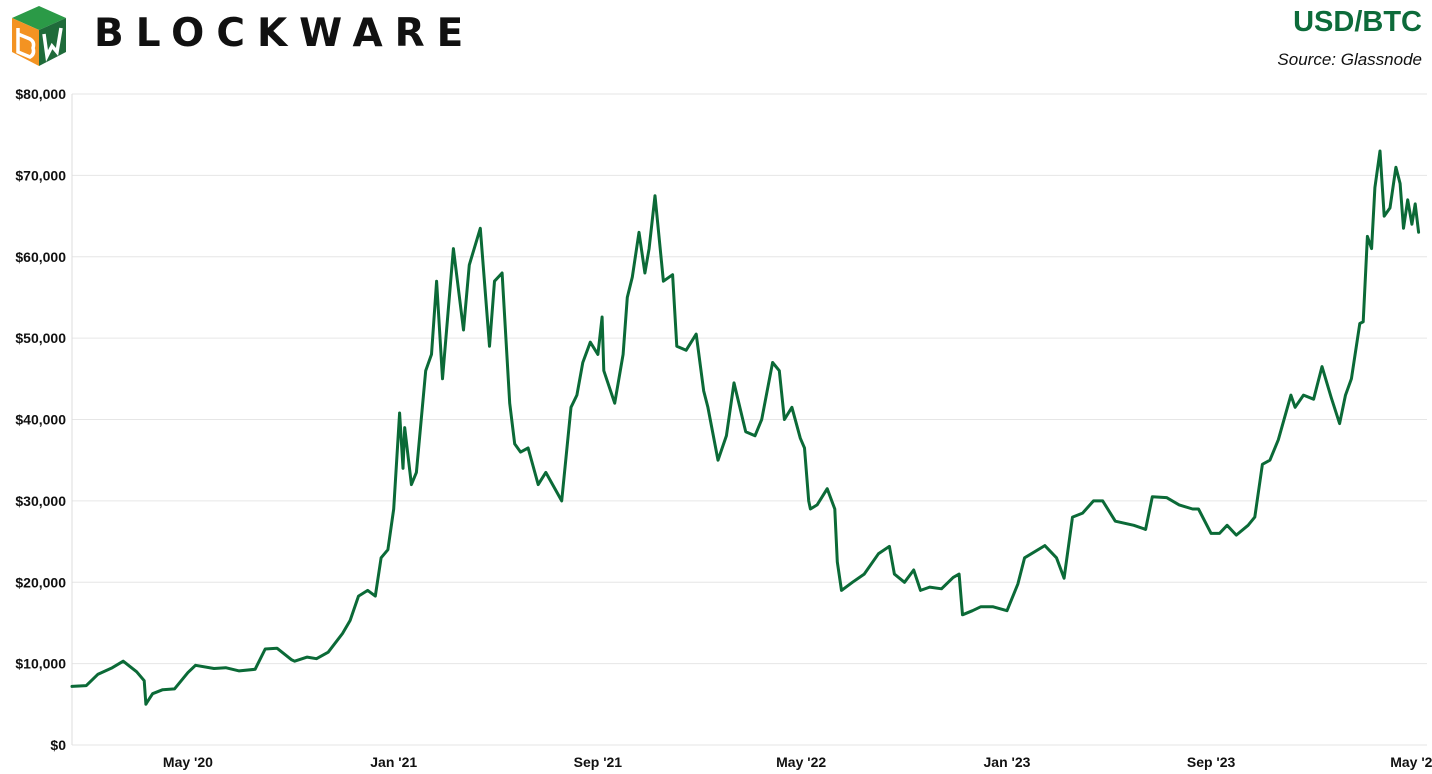 This screenshot has height=774, width=1432. Describe the element at coordinates (1007, 762) in the screenshot. I see `x-tick-label: Jan '23` at that location.